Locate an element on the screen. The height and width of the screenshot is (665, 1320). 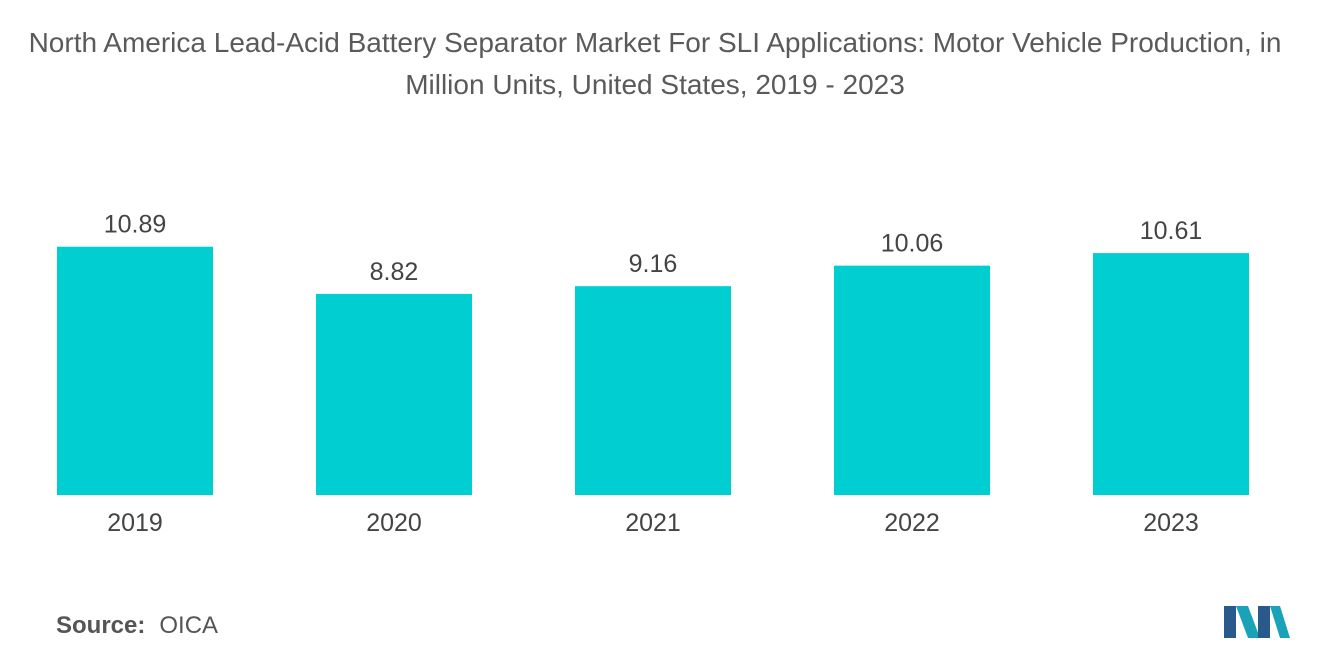
value-label-2022: 10.06 is located at coordinates (912, 244).